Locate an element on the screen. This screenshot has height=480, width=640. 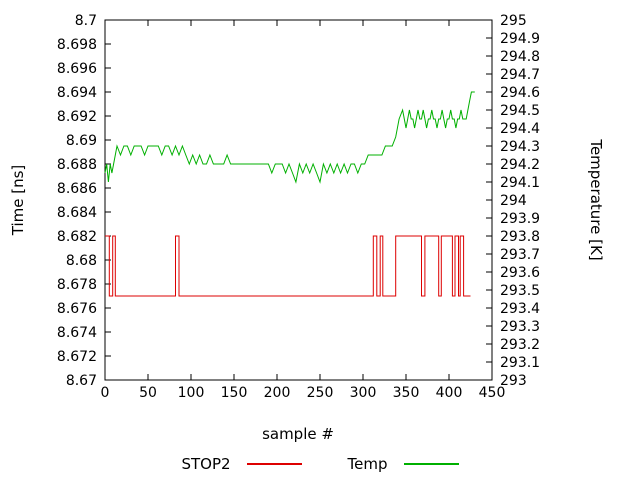
y-right-tick-label: 293.3 is located at coordinates (520, 327).